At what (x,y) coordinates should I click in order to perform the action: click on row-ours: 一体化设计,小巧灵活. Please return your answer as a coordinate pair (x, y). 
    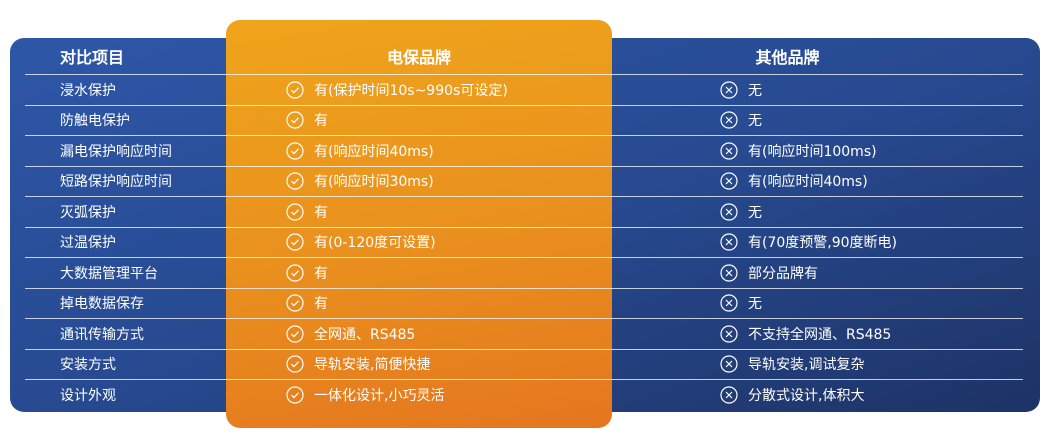
    Looking at the image, I should click on (419, 395).